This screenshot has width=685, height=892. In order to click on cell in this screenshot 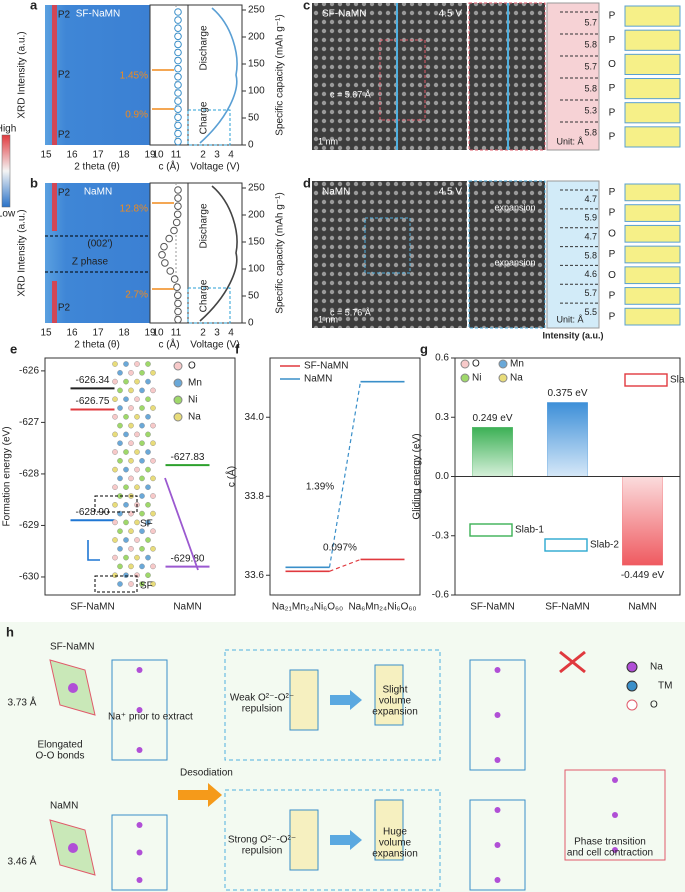, I will do `click(139, 852)`.